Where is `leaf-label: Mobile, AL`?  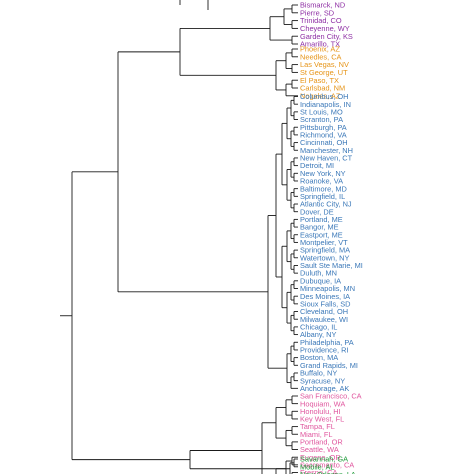
leaf-label: Mobile, AL is located at coordinates (317, 466).